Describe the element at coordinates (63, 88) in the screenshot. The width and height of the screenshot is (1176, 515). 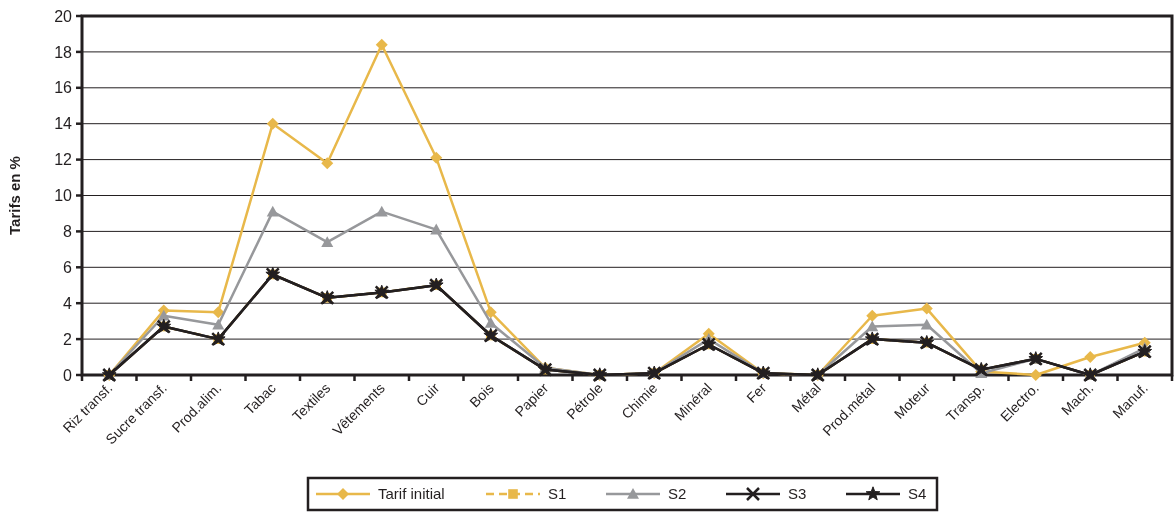
I see `y-tick-label: 16` at that location.